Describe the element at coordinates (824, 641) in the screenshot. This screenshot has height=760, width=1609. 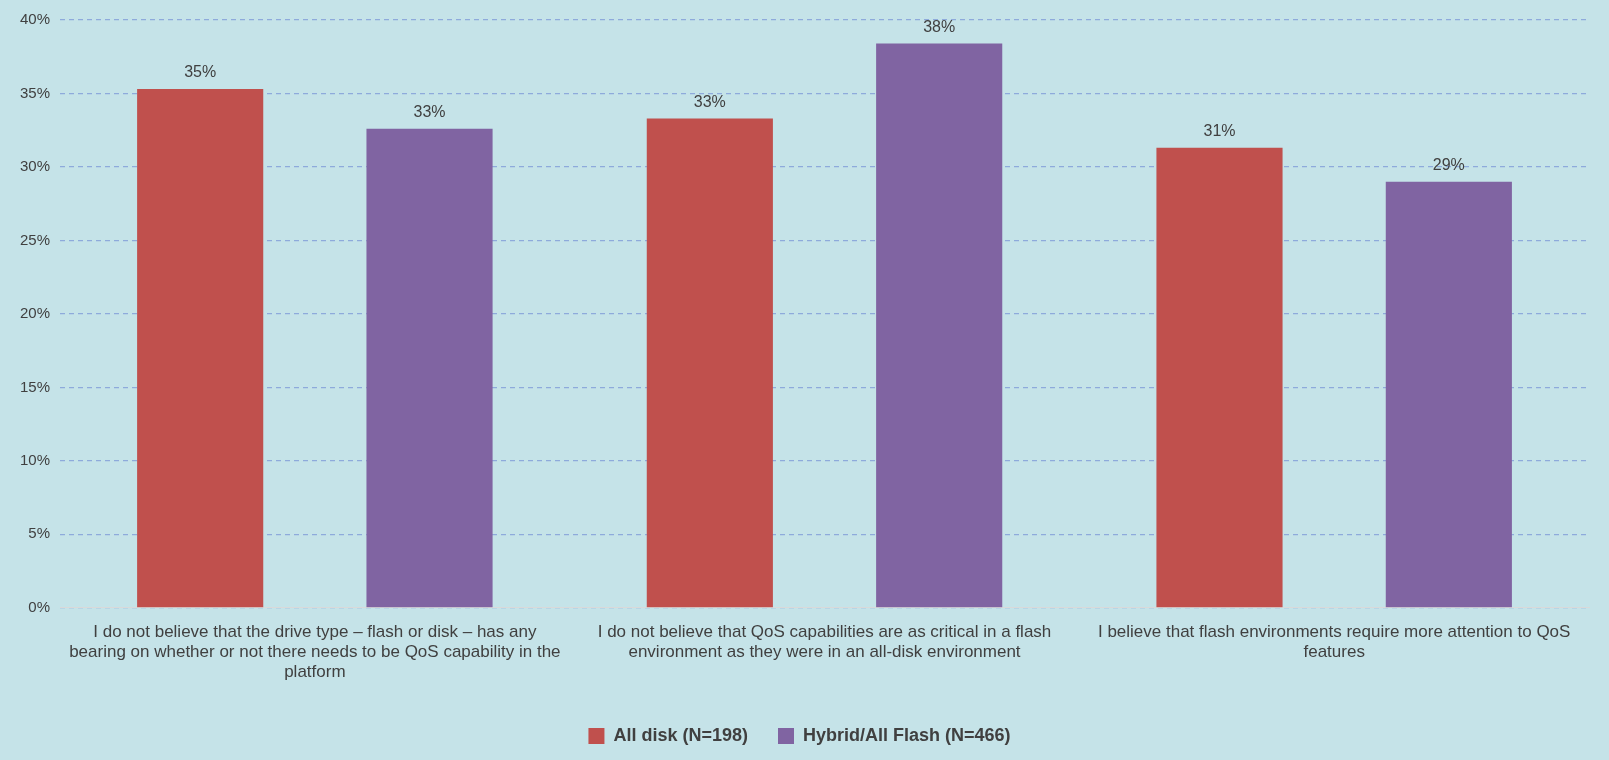
I see `x-tick-label: I do not believe that QoS capabilities are as critical in a flash environment as they were in an all-disk environment` at that location.